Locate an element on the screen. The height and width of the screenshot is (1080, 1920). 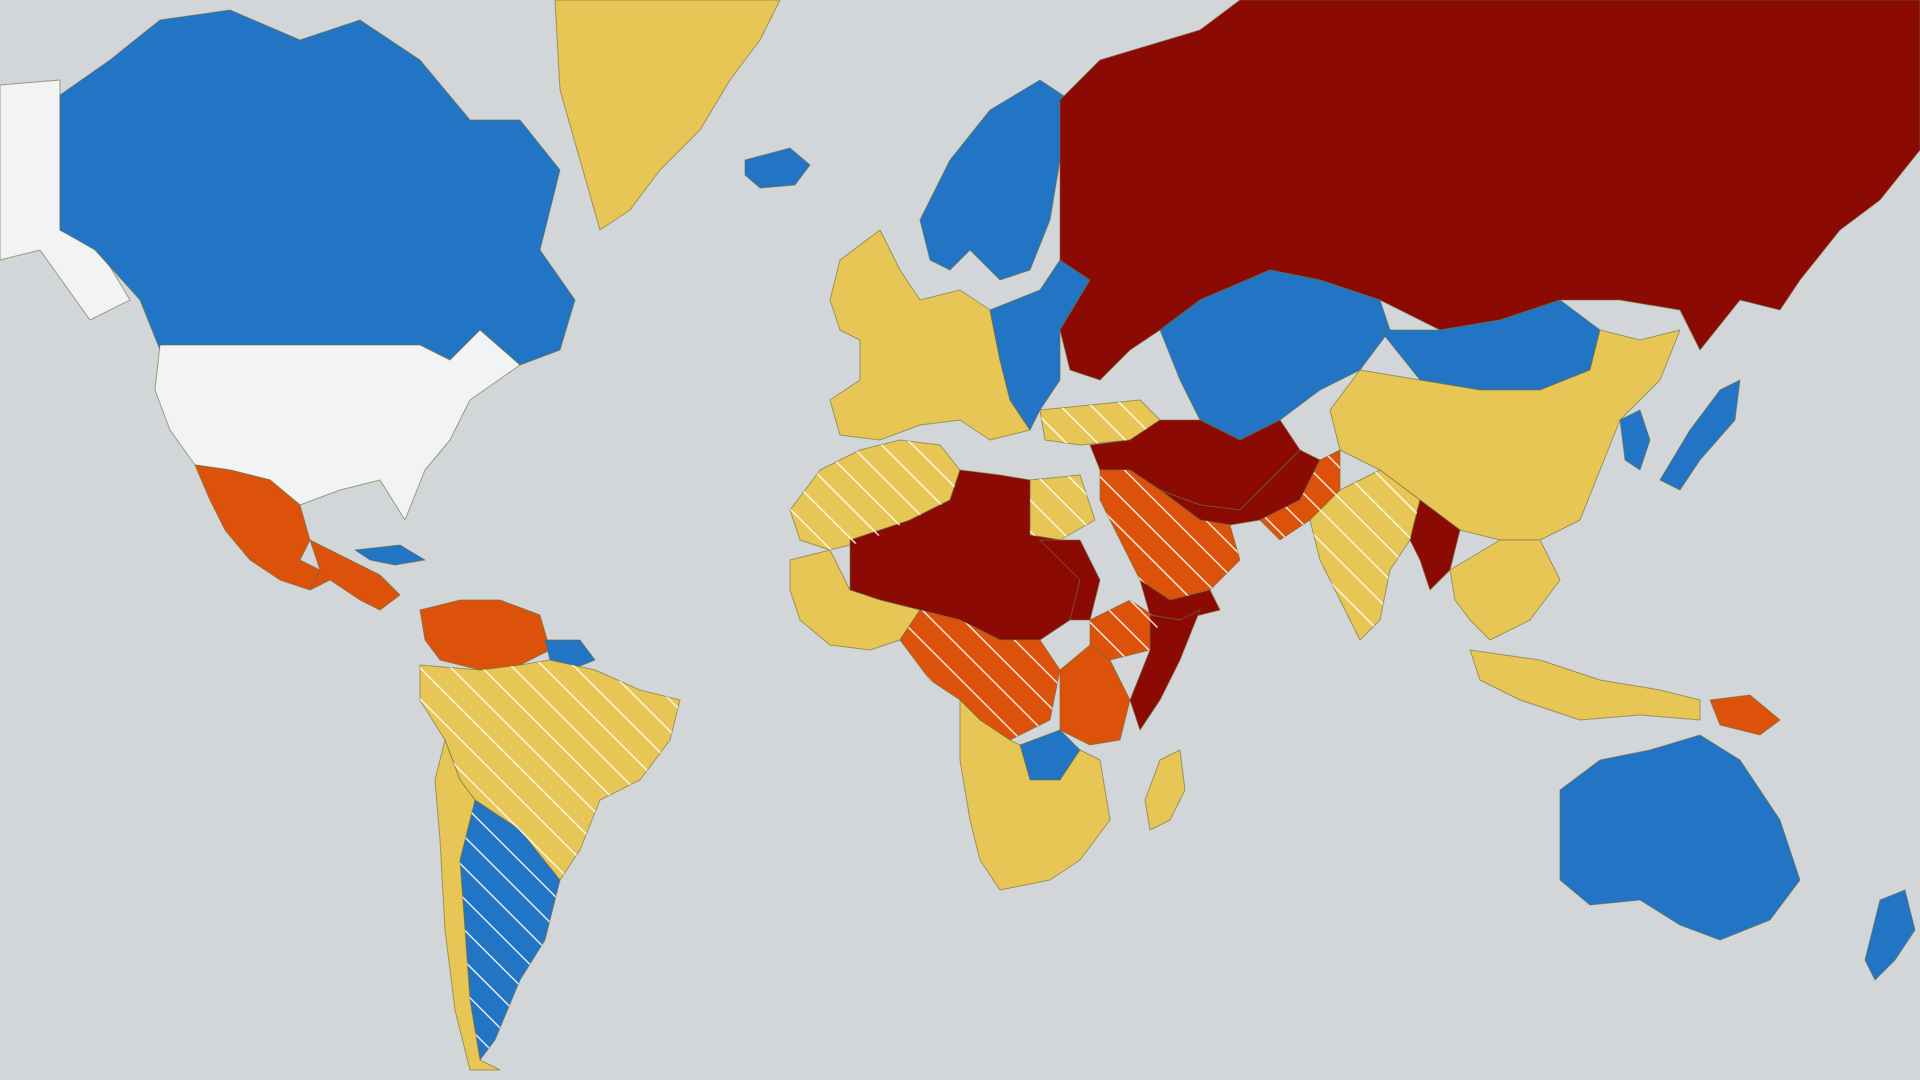
hatch-nigeria-central-africa is located at coordinates (980, 675).